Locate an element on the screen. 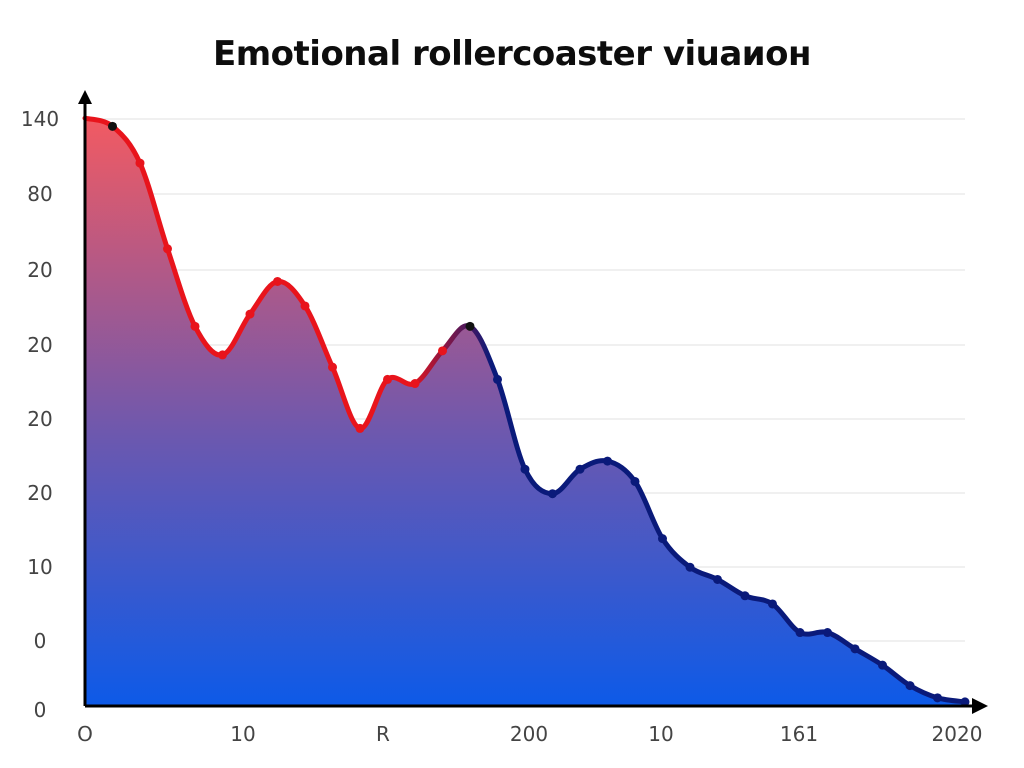 This screenshot has width=1024, height=768. y-tick-label: 80 is located at coordinates (39, 194).